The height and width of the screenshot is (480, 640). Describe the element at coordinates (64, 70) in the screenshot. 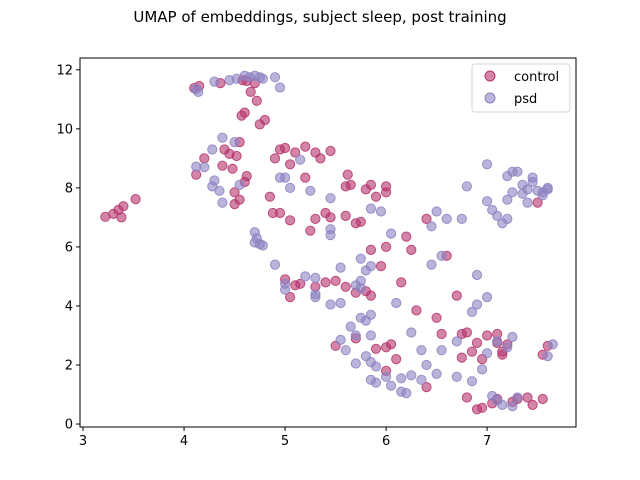

I see `y-tick-label: 12` at that location.